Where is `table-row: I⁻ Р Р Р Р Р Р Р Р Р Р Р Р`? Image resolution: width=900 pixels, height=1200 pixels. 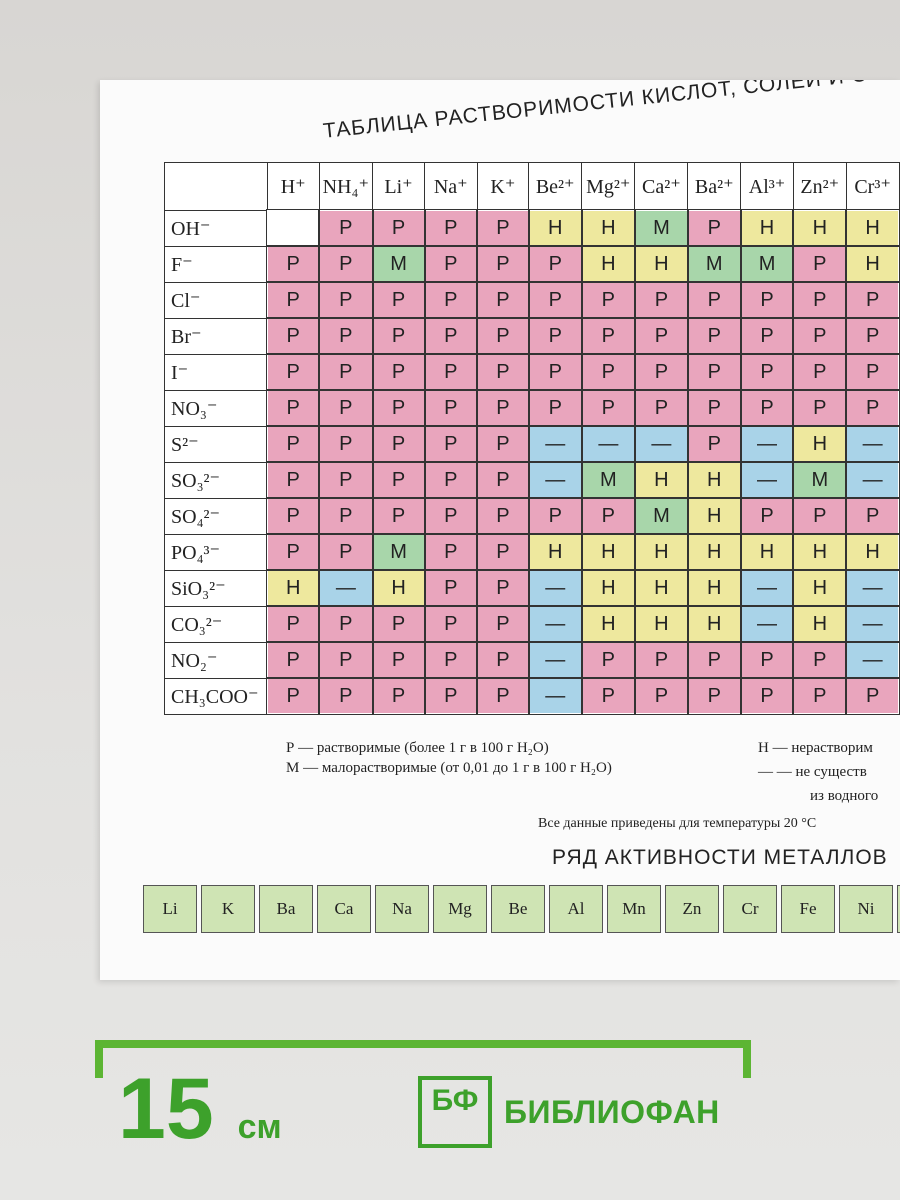 table-row: I⁻ Р Р Р Р Р Р Р Р Р Р Р Р is located at coordinates (532, 372).